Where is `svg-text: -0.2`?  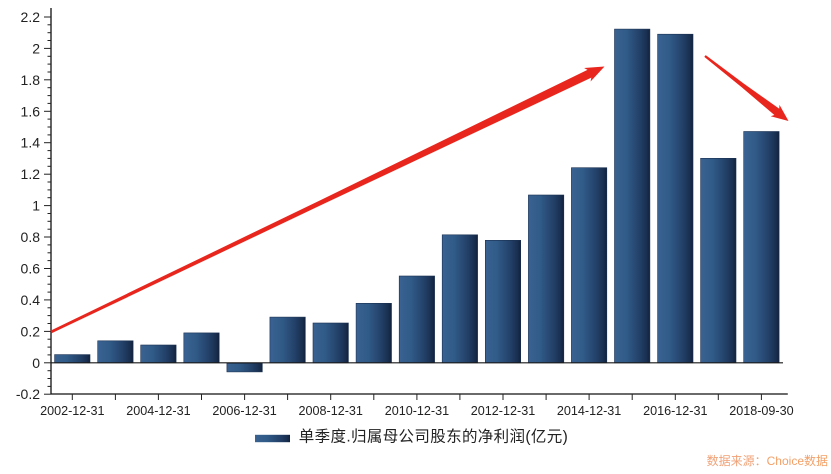 svg-text: -0.2 is located at coordinates (28, 394).